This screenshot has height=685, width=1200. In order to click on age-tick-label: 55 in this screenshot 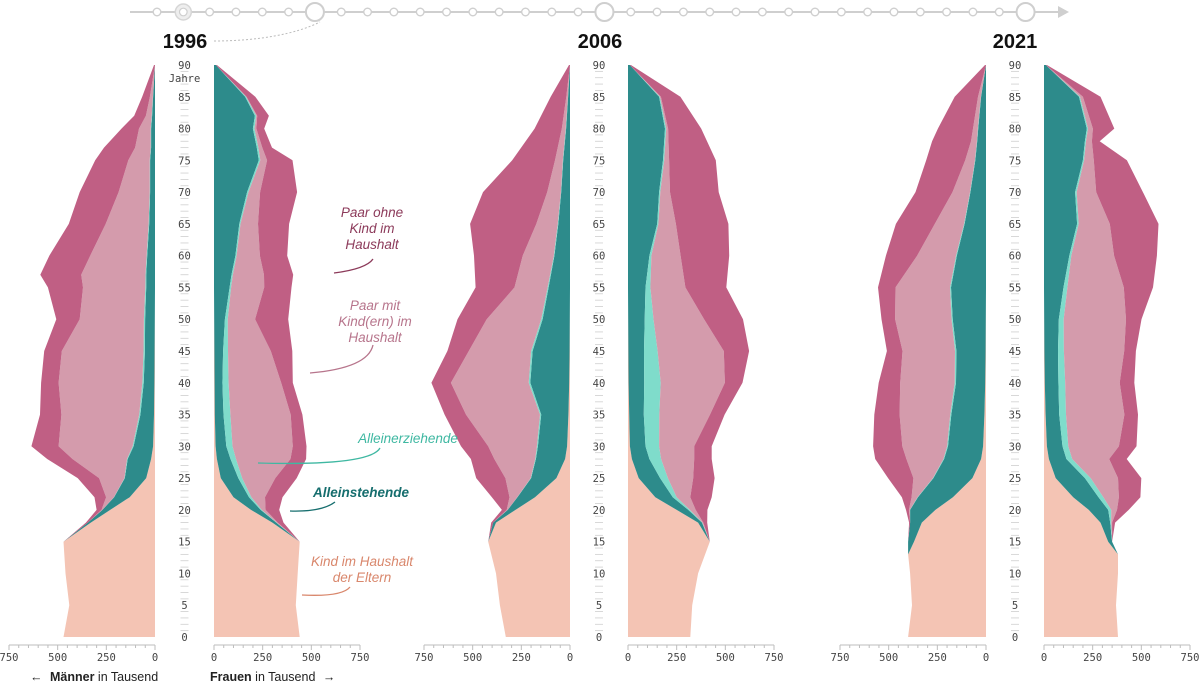, I will do `click(184, 288)`.